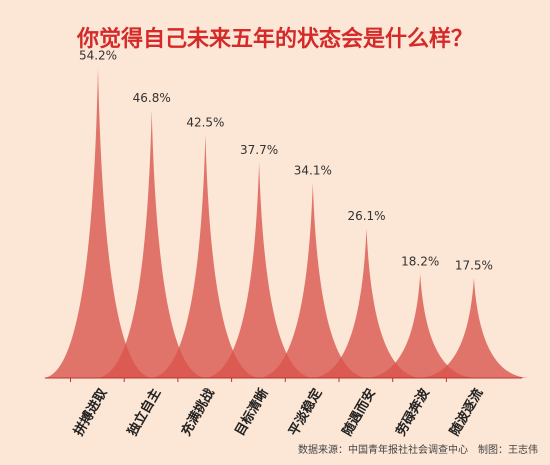 The image size is (550, 465). I want to click on chart-title: 你觉得自己未来五年的状态会是什么样？, so click(274, 39).